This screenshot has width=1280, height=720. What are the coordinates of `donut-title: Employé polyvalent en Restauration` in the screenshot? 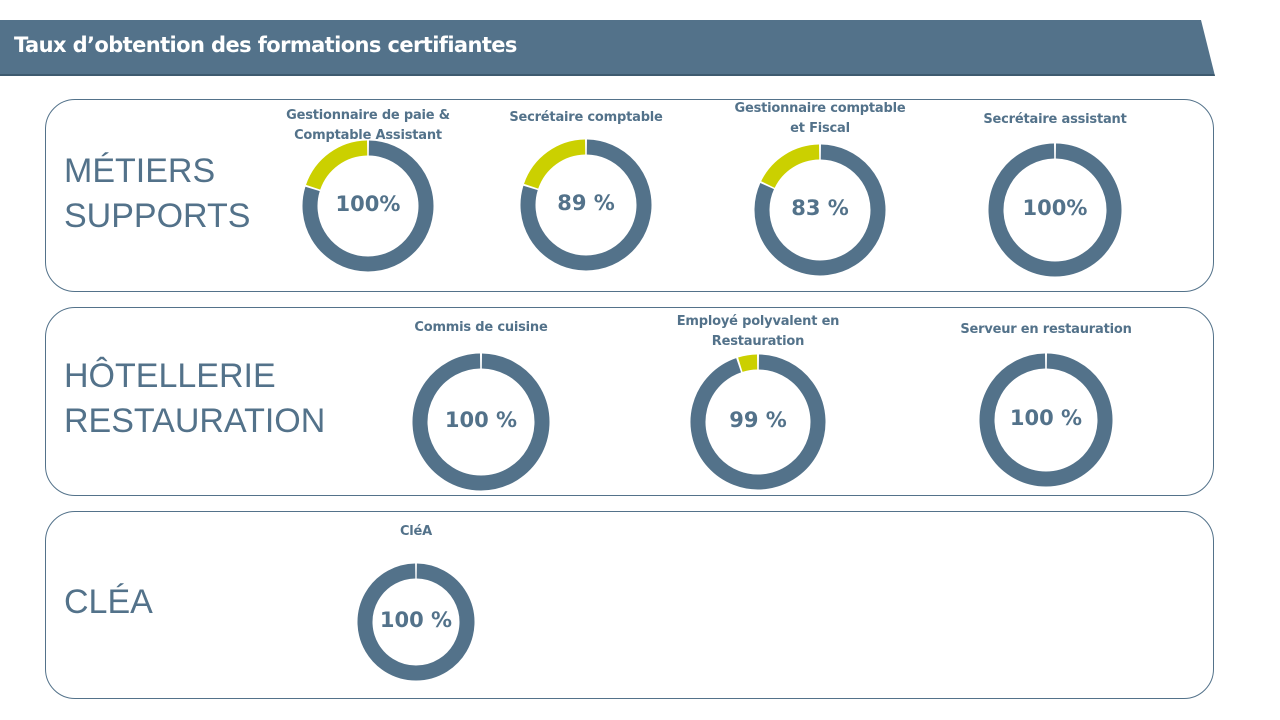 It's located at (758, 331).